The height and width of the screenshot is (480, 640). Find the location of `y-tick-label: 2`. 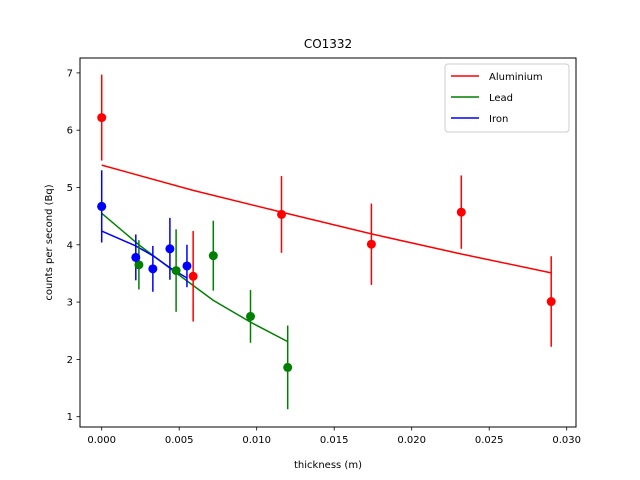

y-tick-label: 2 is located at coordinates (70, 360).